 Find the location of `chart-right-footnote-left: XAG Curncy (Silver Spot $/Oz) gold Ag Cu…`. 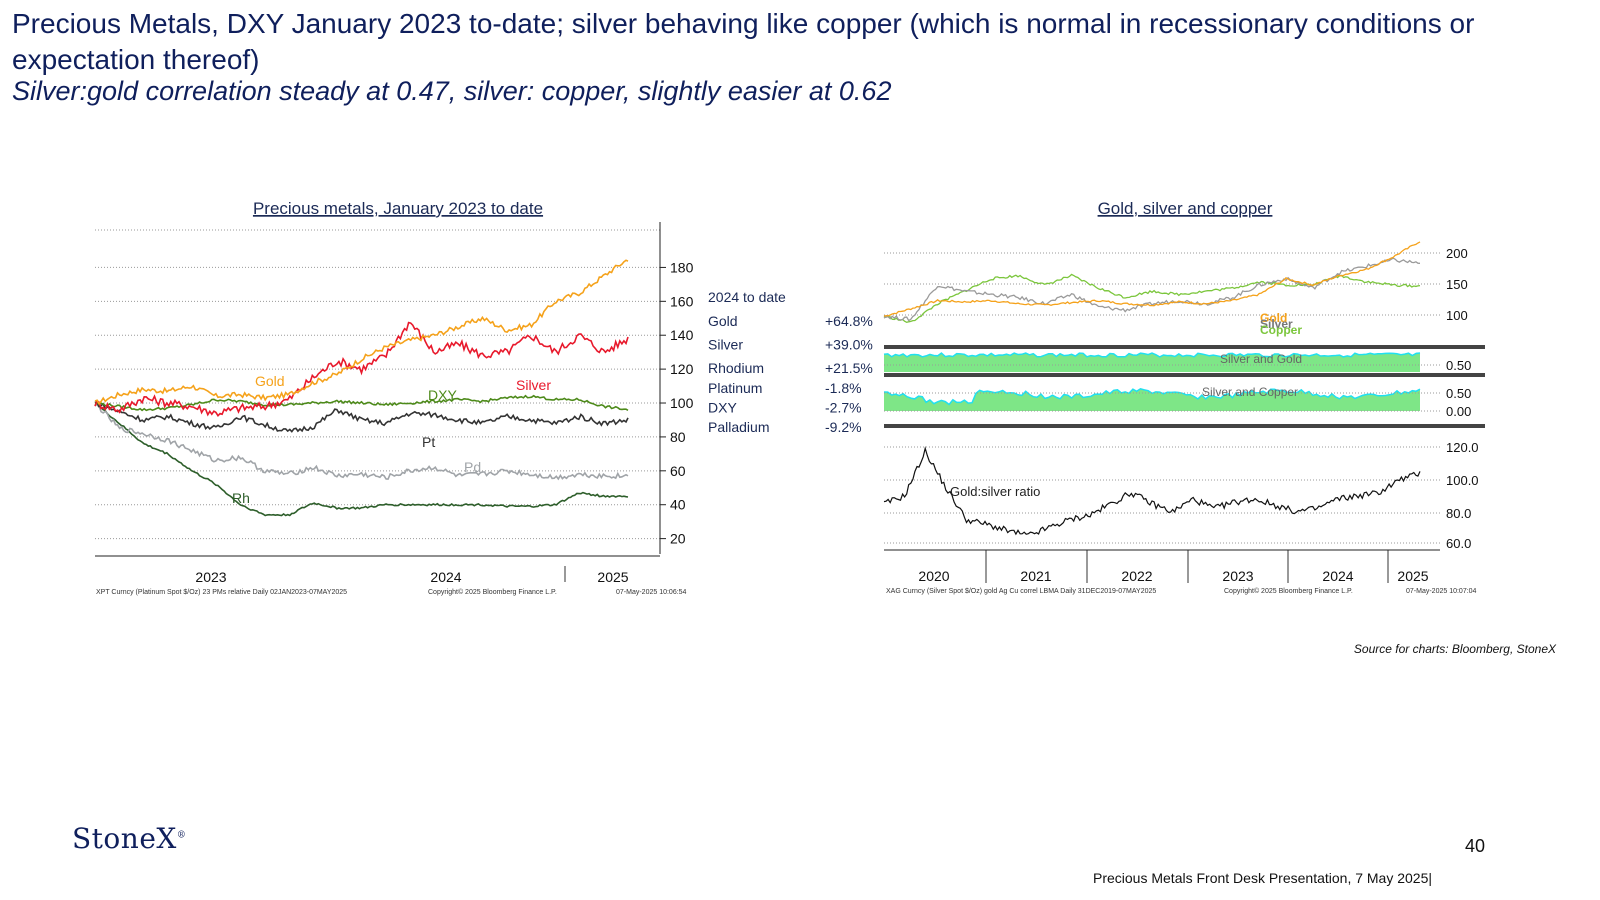

chart-right-footnote-left: XAG Curncy (Silver Spot $/Oz) gold Ag Cu… is located at coordinates (1021, 591).